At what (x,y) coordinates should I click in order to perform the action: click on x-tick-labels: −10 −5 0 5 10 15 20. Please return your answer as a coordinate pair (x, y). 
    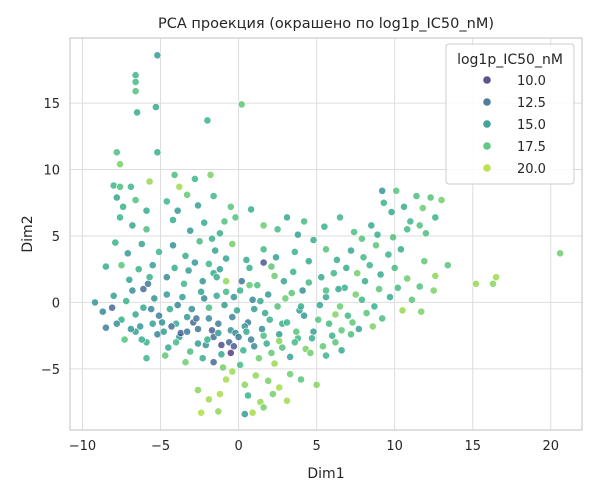
    Looking at the image, I should click on (314, 446).